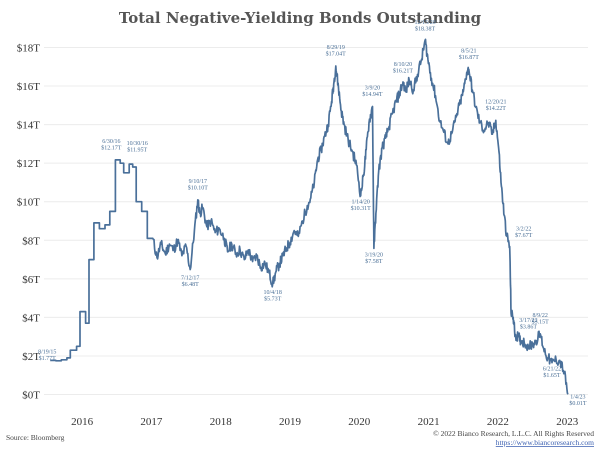 This screenshot has width=600, height=450. Describe the element at coordinates (524, 235) in the screenshot. I see `annotation-value: $7.67T` at that location.